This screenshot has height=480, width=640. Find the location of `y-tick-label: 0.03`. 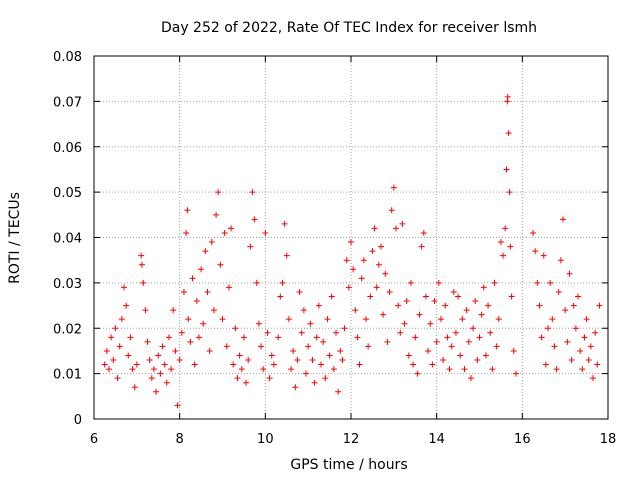

y-tick-label: 0.03 is located at coordinates (67, 284).